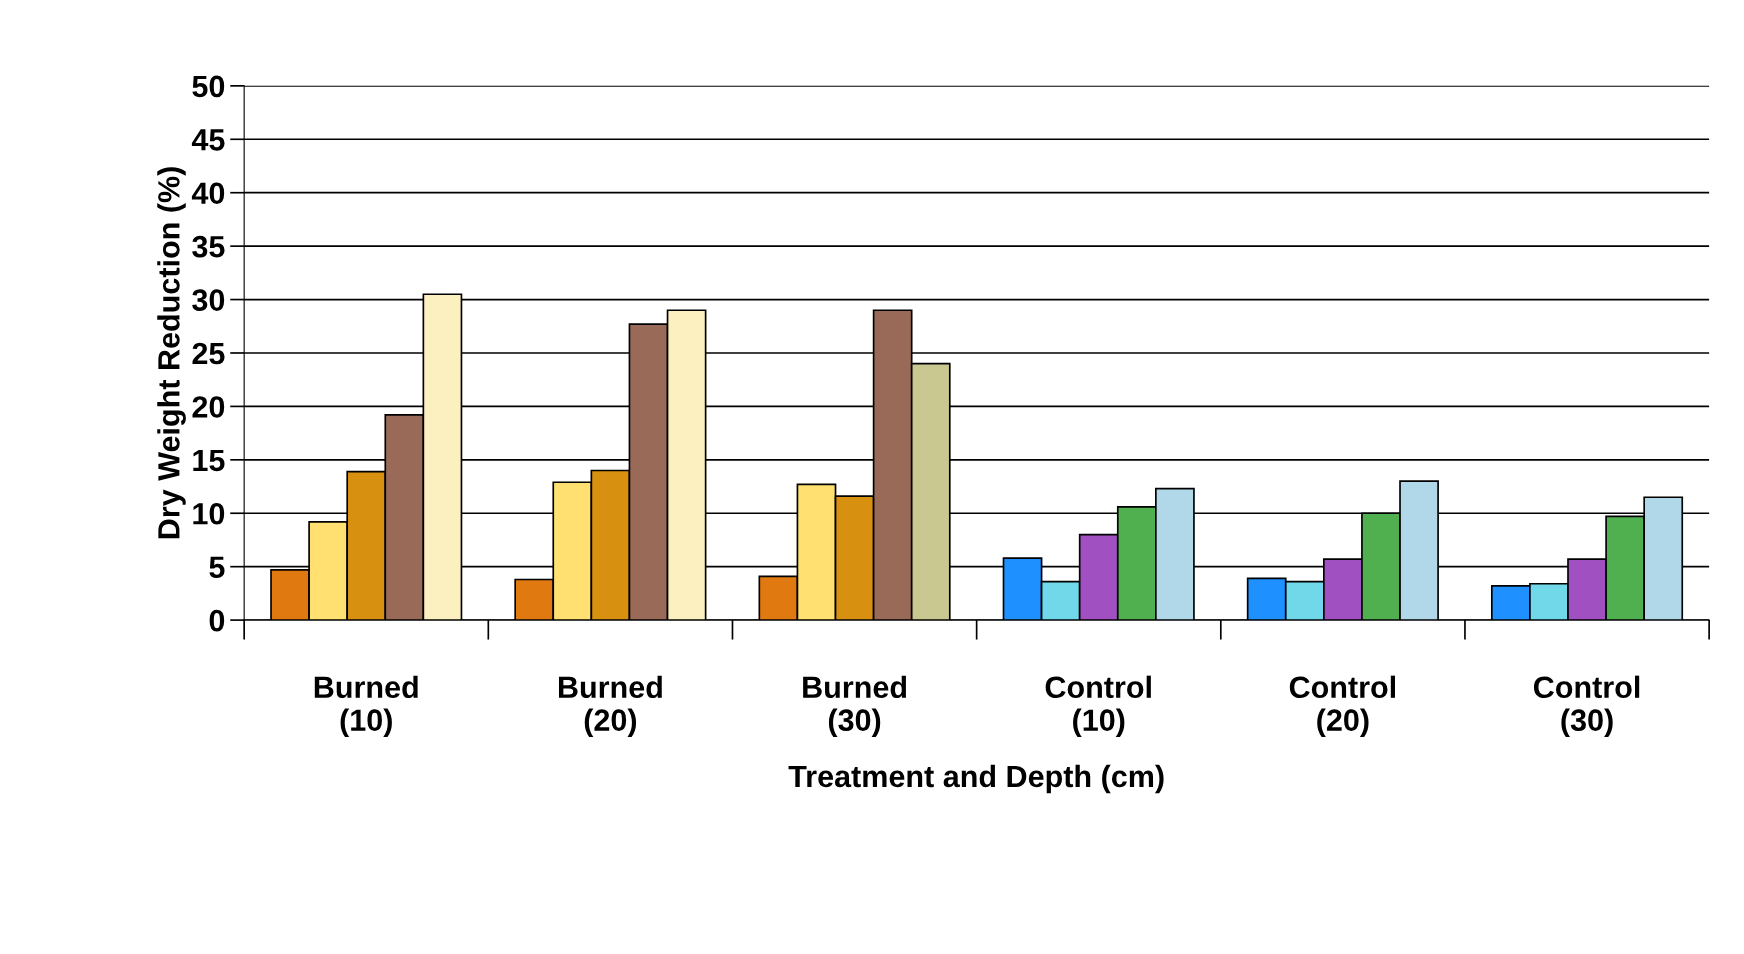  Describe the element at coordinates (208, 140) in the screenshot. I see `y-tick-label: 45` at that location.